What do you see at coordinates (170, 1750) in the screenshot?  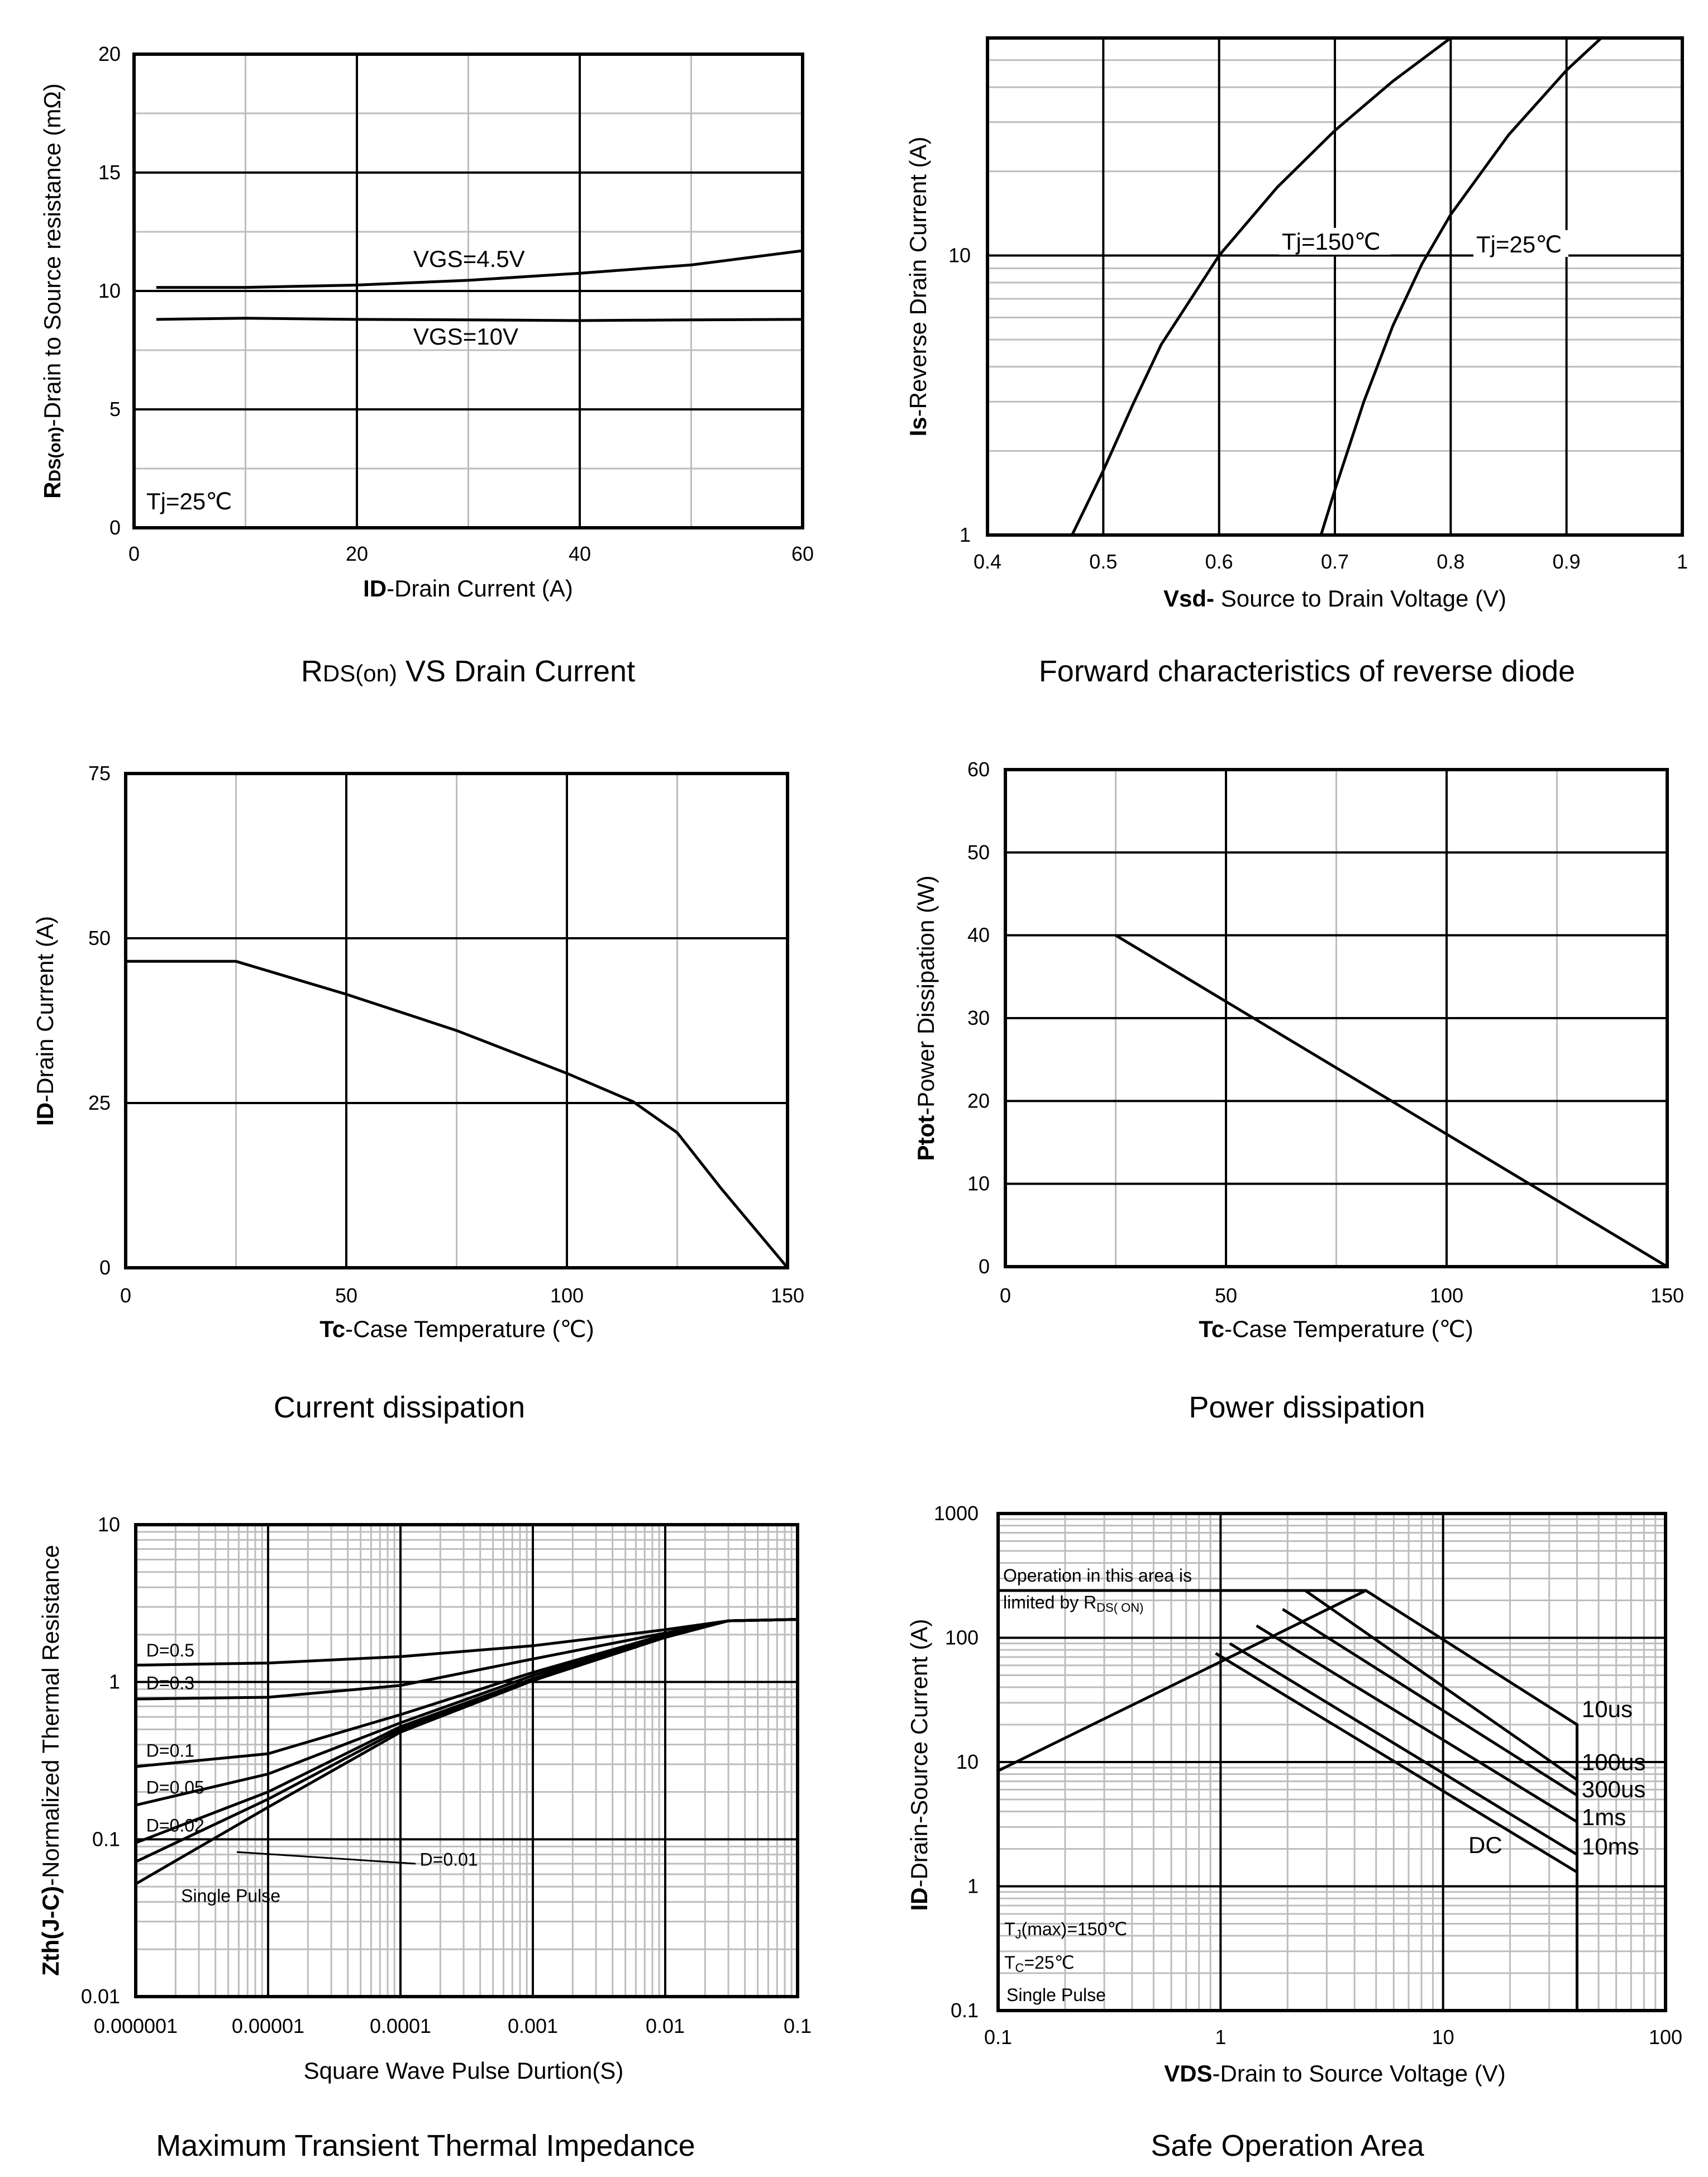 I see `annotation-d-0-1: D=0.1` at bounding box center [170, 1750].